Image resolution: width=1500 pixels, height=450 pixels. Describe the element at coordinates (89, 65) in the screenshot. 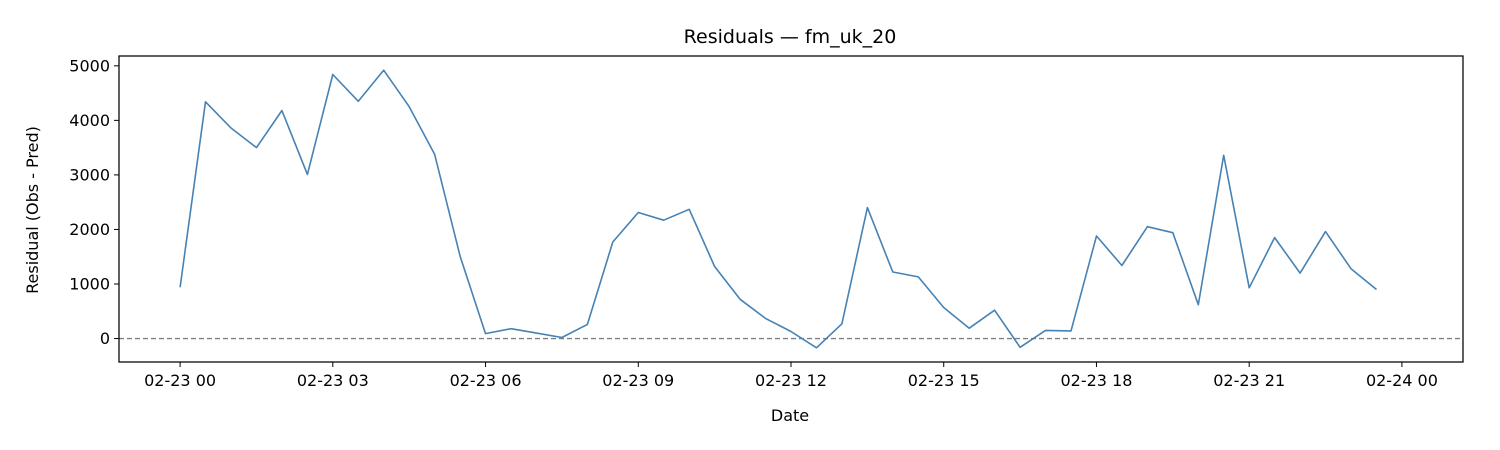

I see `y-tick-label: 5000` at that location.